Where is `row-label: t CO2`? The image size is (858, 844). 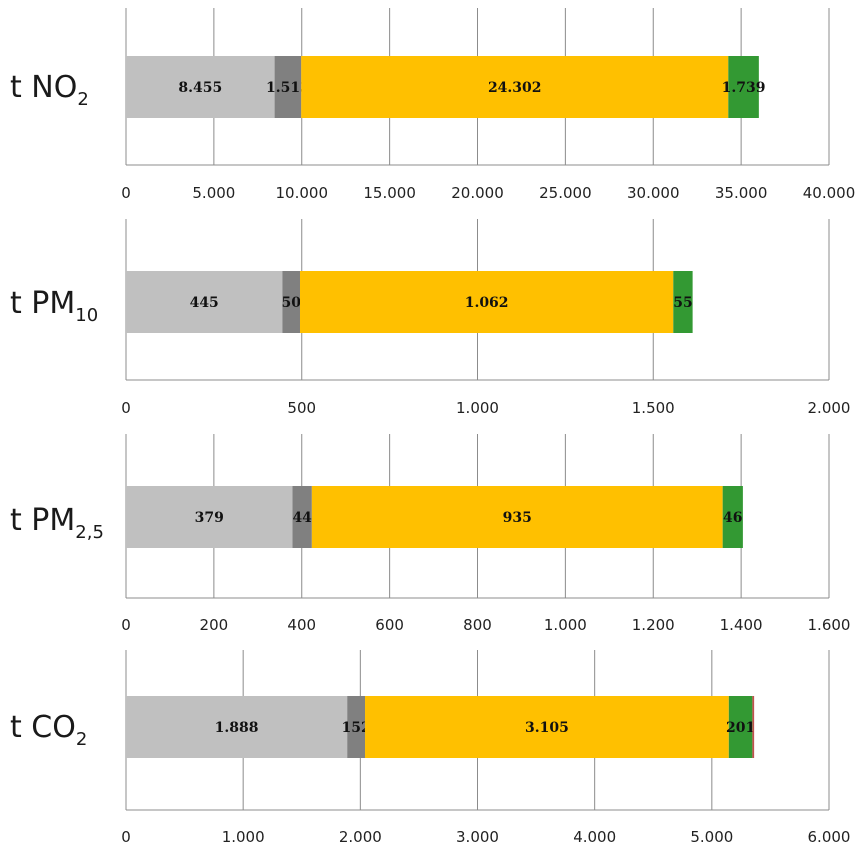
row-label: t CO2 is located at coordinates (48, 730).